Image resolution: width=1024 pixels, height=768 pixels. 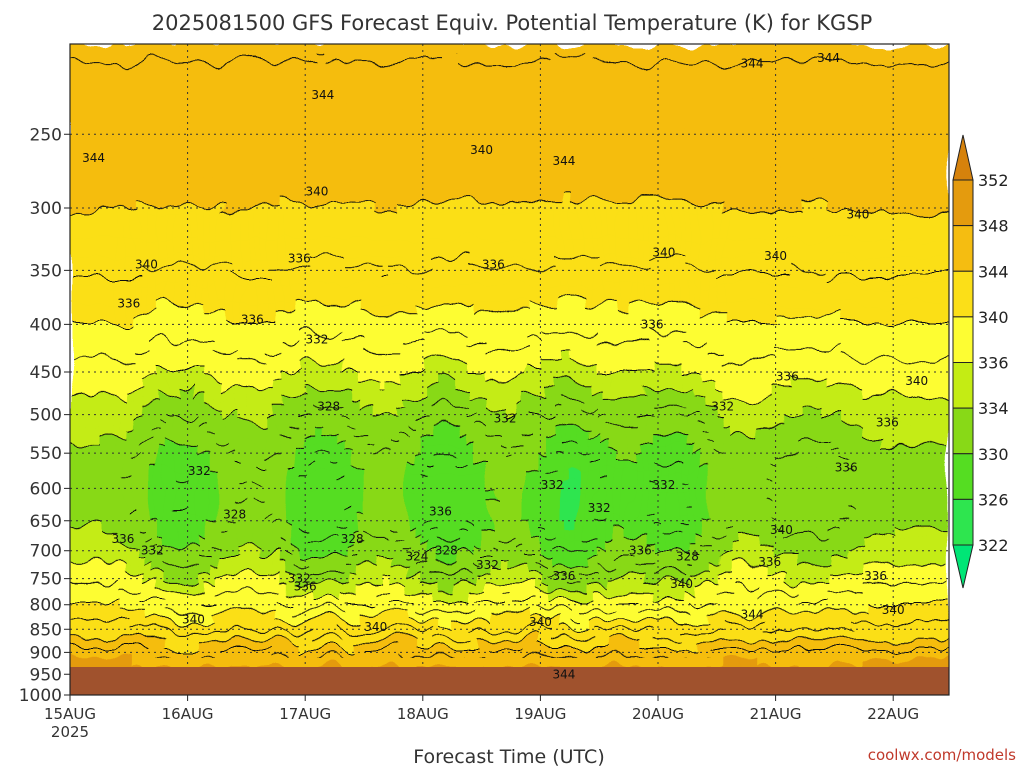 What do you see at coordinates (416, 556) in the screenshot?
I see `contour-label: 324` at bounding box center [416, 556].